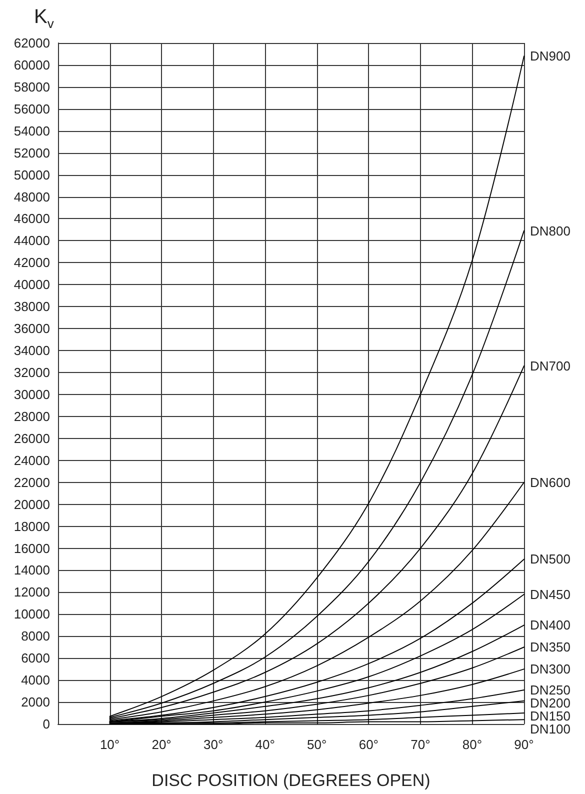  Describe the element at coordinates (550, 482) in the screenshot. I see `series-label: DN600` at that location.